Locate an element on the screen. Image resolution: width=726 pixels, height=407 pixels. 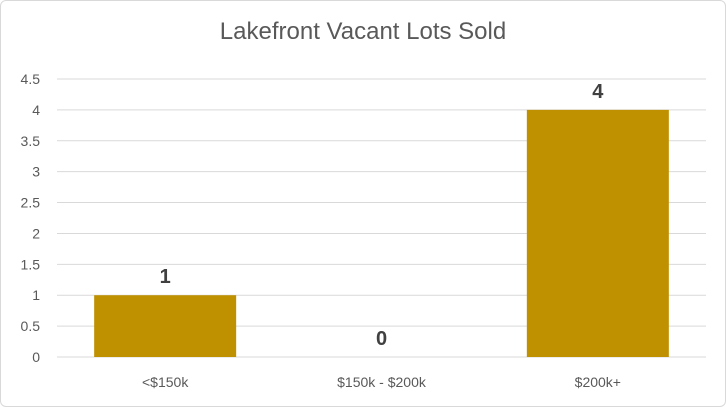
x-category-label: $200k+ is located at coordinates (598, 382).